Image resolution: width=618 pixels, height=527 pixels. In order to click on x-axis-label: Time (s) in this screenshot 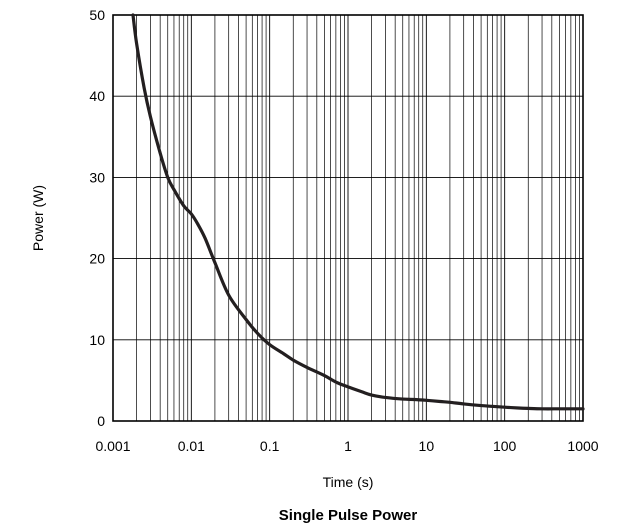, I will do `click(348, 482)`.